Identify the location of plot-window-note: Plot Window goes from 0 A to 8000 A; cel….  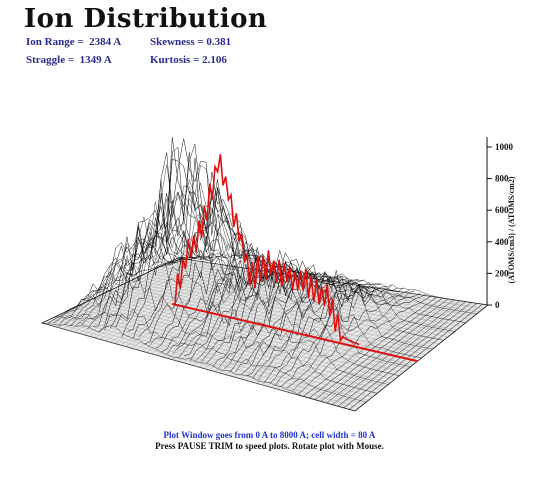
(269, 435).